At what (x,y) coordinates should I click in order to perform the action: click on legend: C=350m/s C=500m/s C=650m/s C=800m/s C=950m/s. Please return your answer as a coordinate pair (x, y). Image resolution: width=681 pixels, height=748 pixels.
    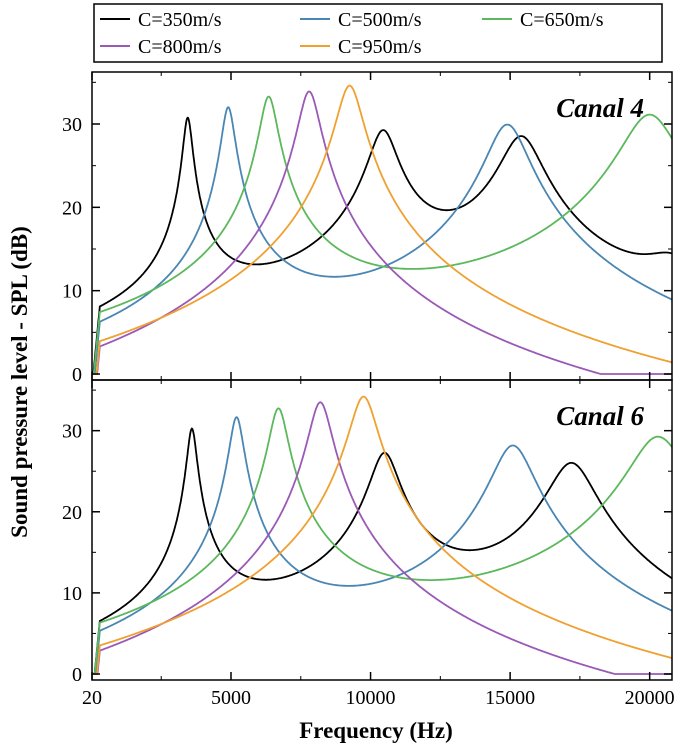
    Looking at the image, I should click on (378, 33).